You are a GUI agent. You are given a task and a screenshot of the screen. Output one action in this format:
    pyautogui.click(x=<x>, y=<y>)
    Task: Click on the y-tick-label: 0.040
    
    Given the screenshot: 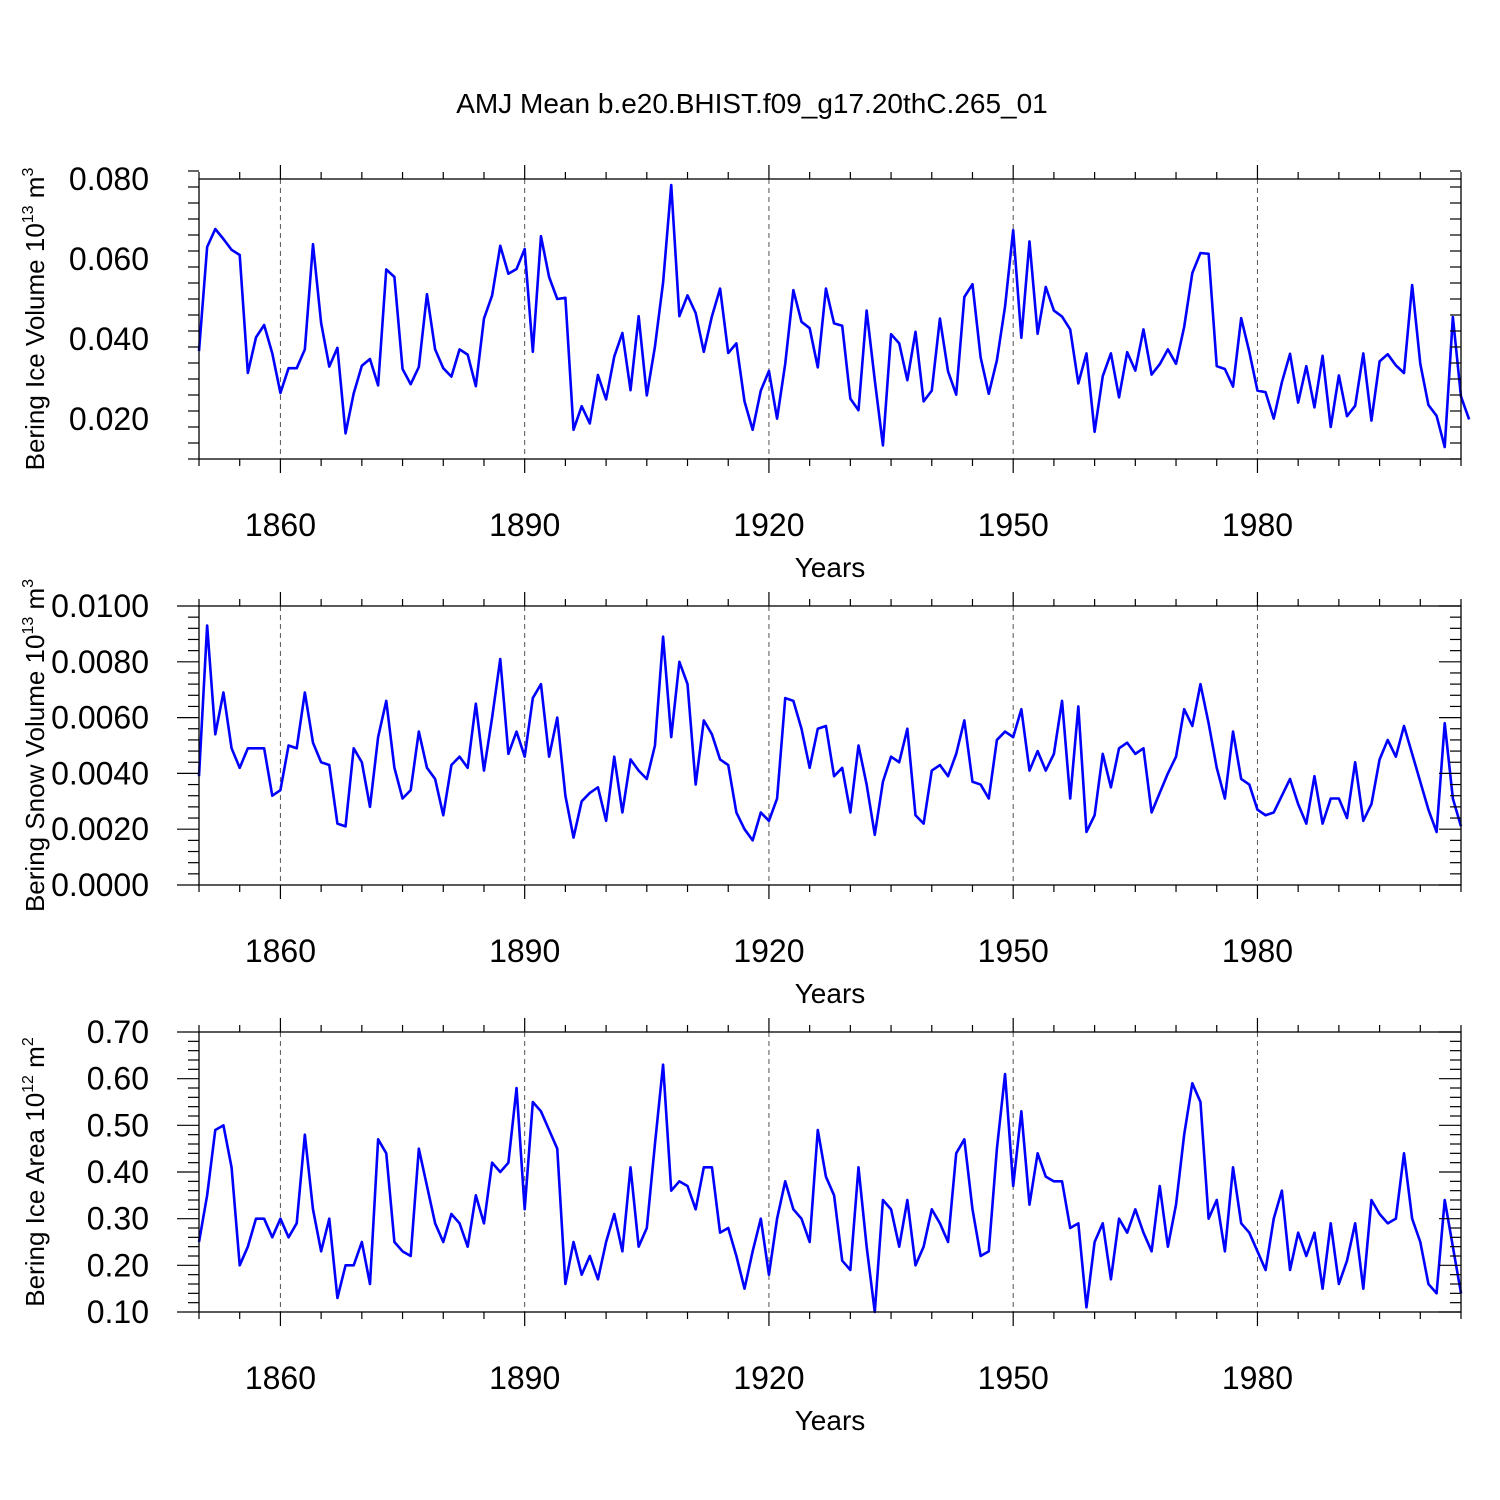 What is the action you would take?
    pyautogui.click(x=109, y=339)
    